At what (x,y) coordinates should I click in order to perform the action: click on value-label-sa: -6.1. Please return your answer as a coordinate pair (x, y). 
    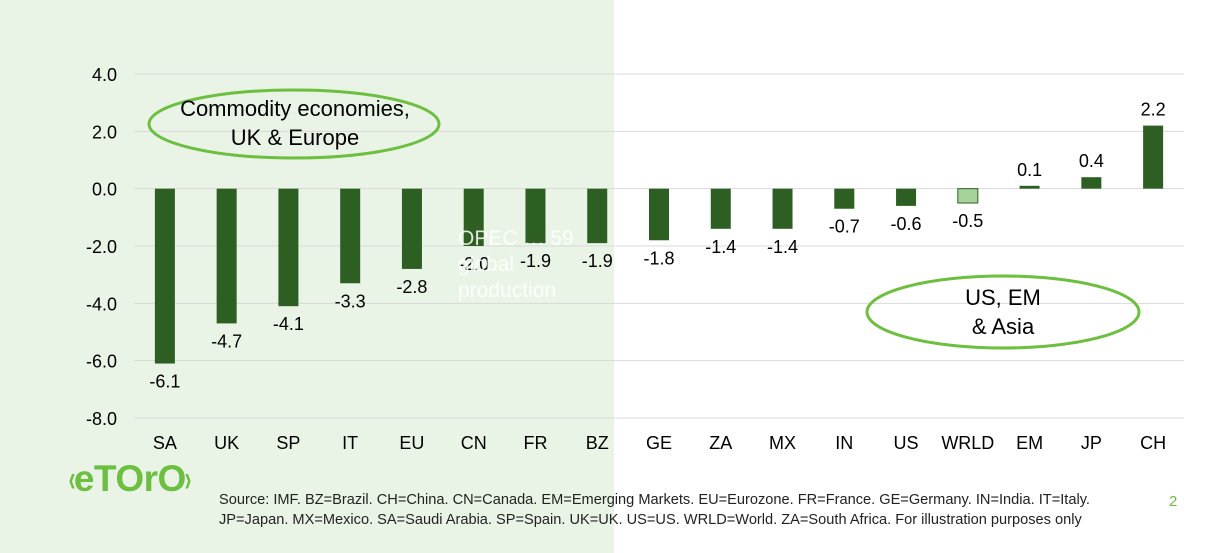
    Looking at the image, I should click on (164, 382).